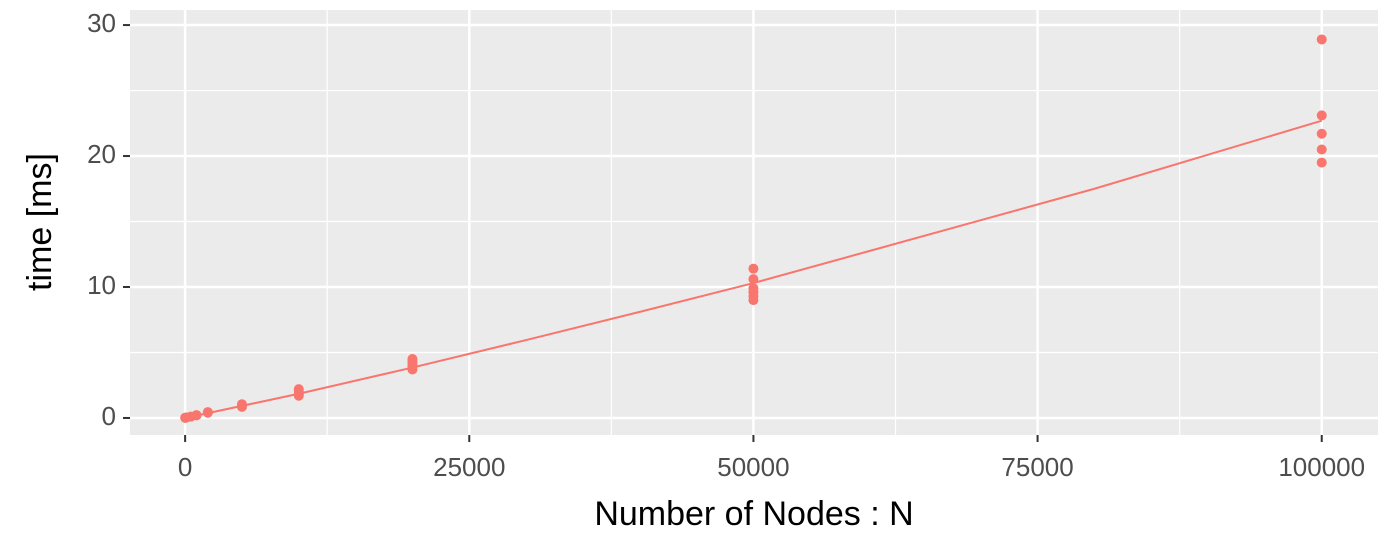  Describe the element at coordinates (101, 154) in the screenshot. I see `y-tick-label: 20` at that location.